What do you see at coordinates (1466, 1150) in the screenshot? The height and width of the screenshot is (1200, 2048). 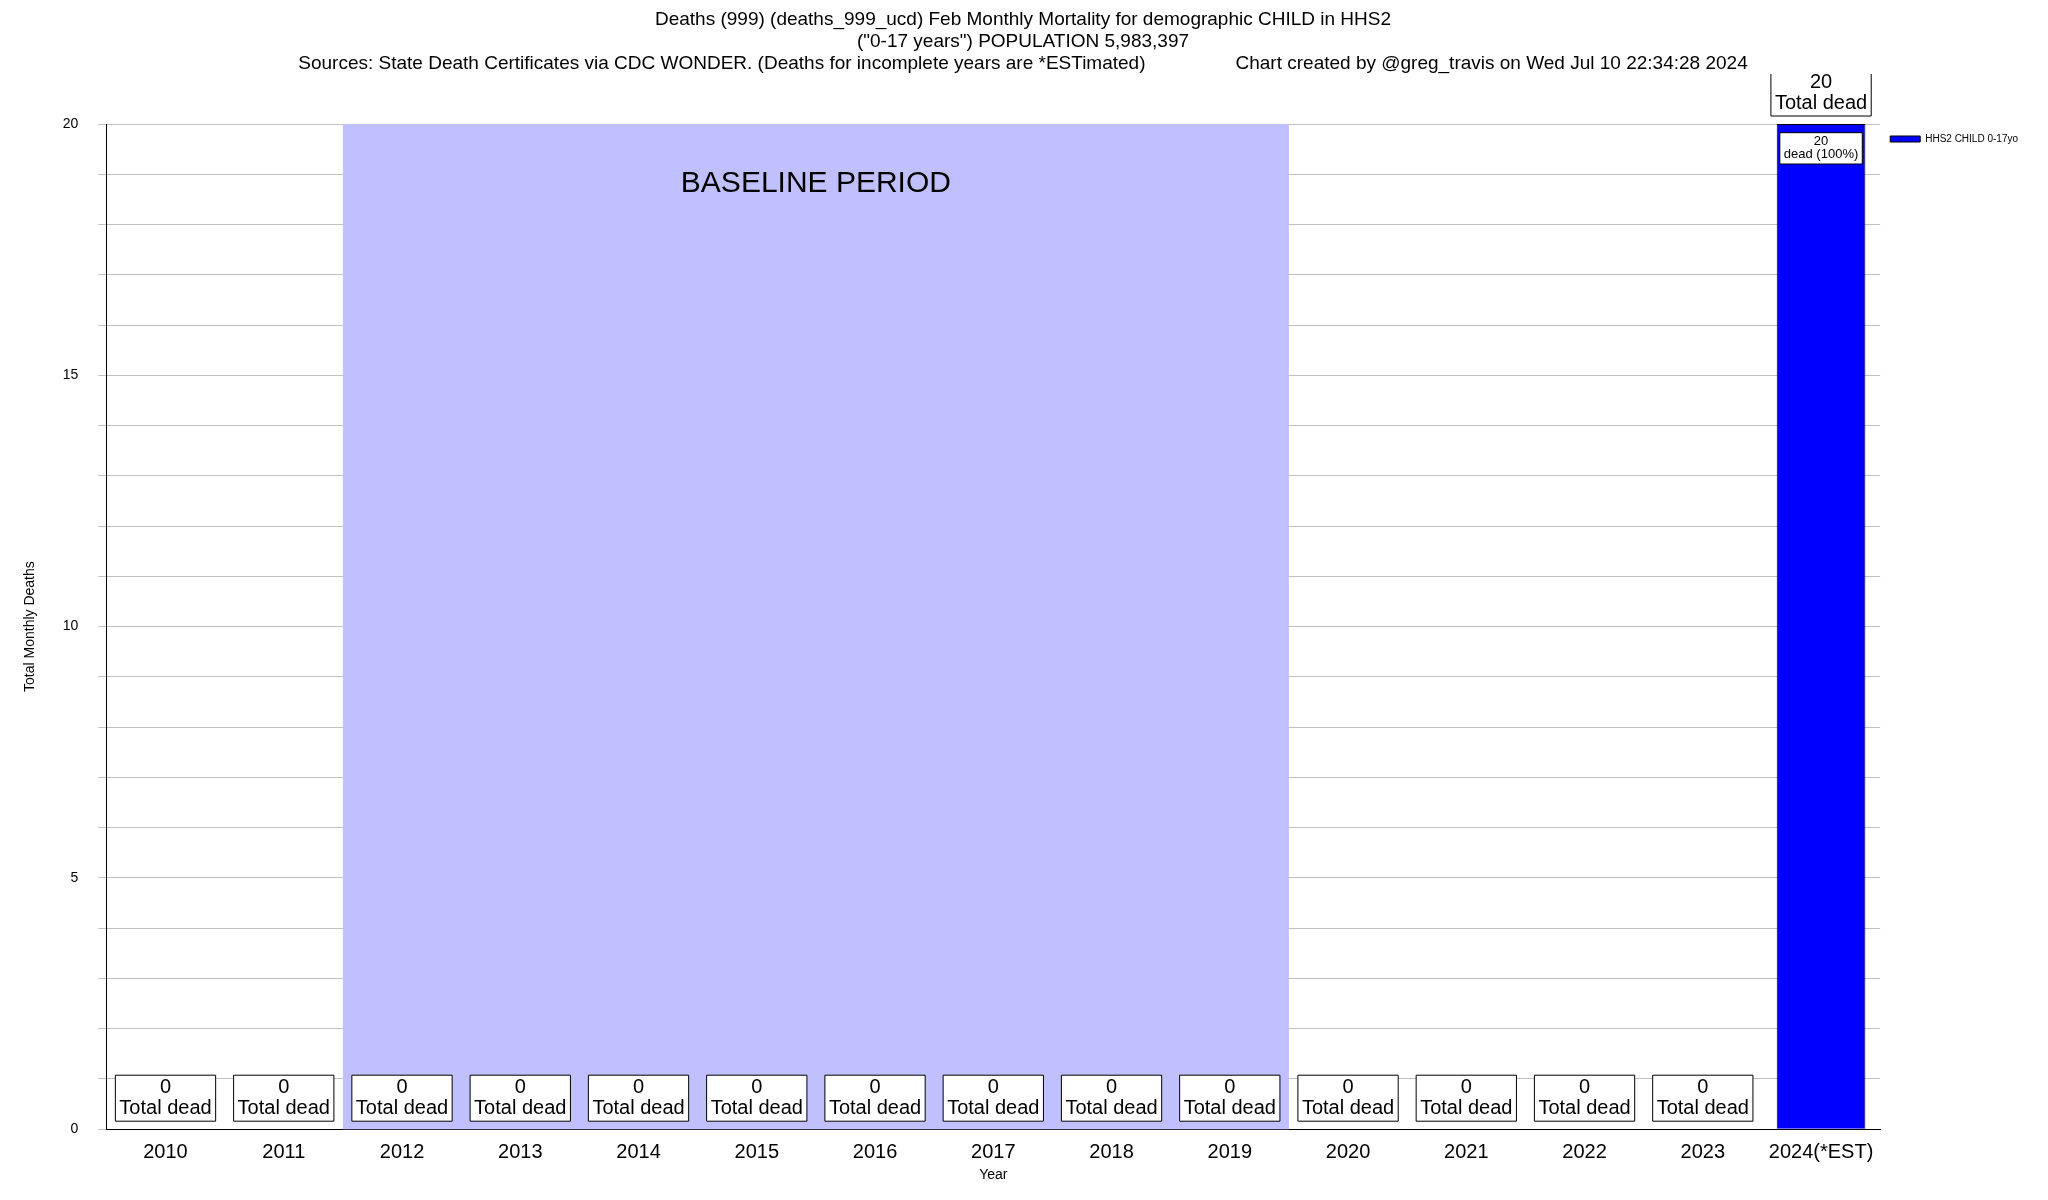 I see `x-tick-label: 2021` at bounding box center [1466, 1150].